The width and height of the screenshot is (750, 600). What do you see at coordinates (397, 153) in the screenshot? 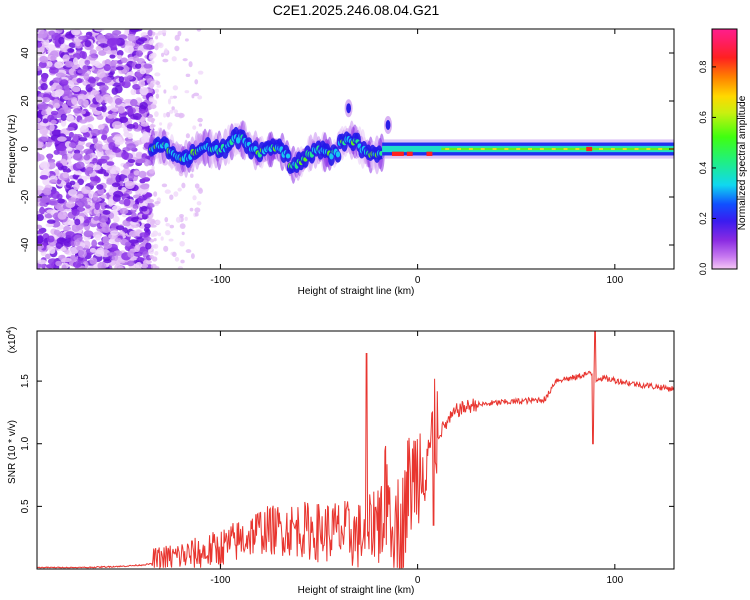
I see `strong-peak` at bounding box center [397, 153].